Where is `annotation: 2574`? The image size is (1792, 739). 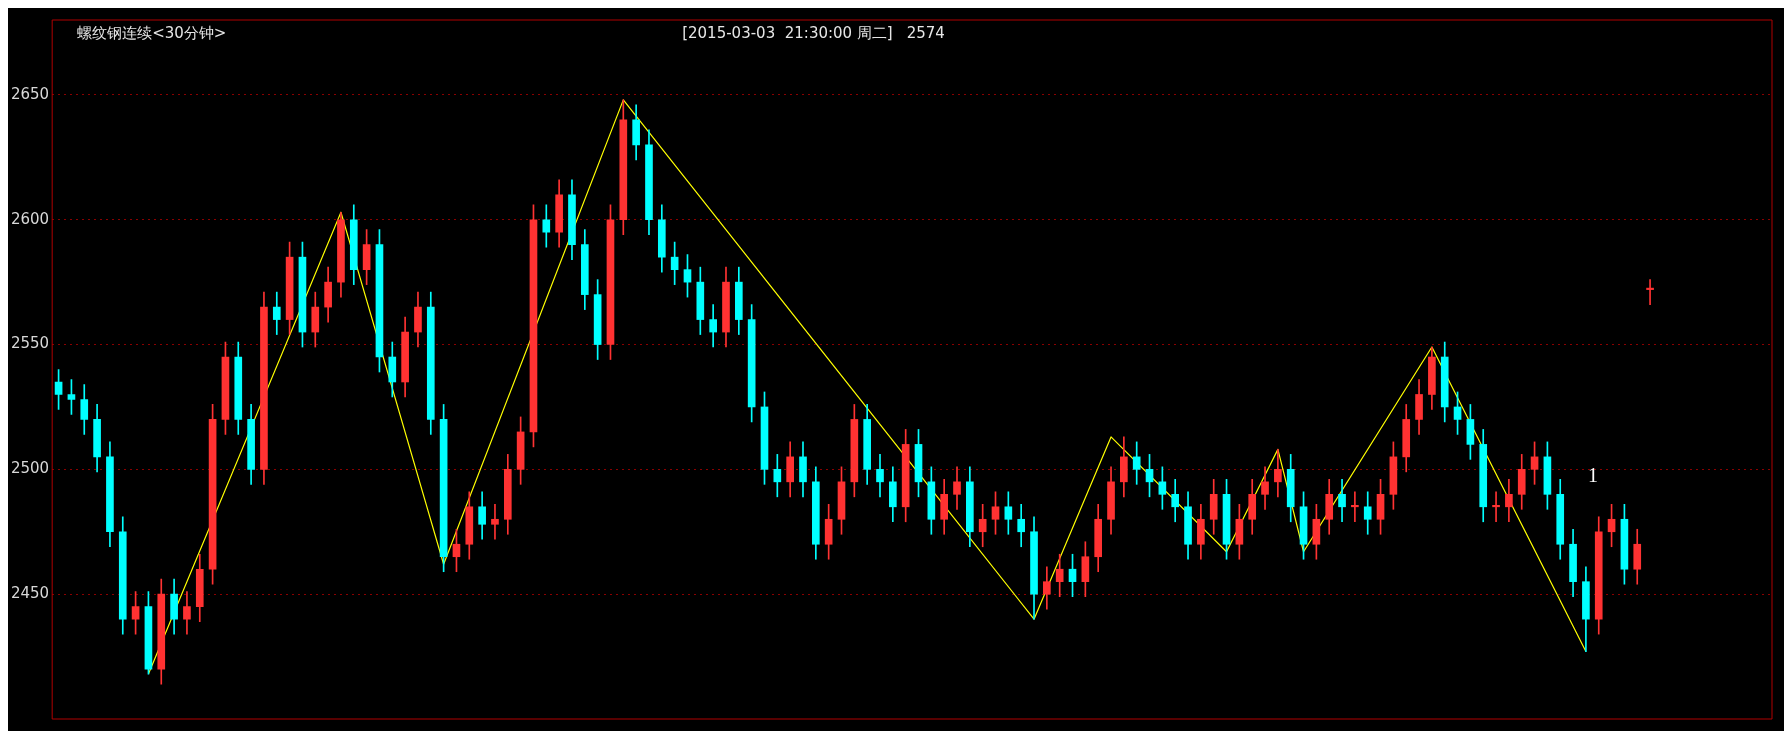
annotation: 2574 is located at coordinates (925, 32).